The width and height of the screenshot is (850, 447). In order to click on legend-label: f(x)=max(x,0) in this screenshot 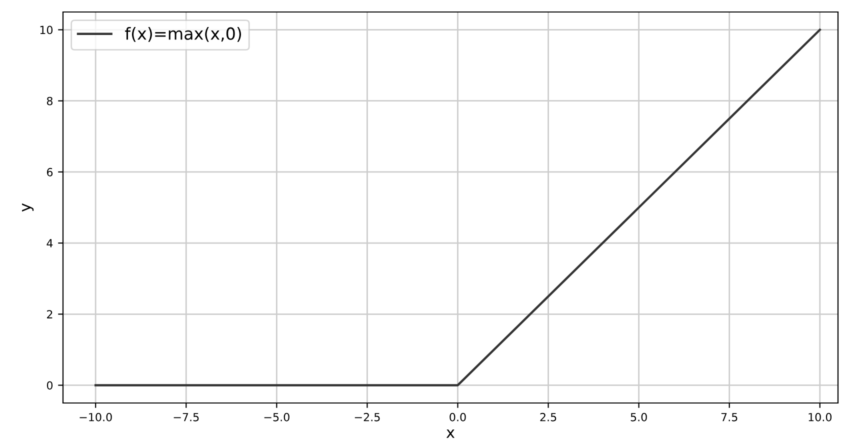, I will do `click(183, 34)`.